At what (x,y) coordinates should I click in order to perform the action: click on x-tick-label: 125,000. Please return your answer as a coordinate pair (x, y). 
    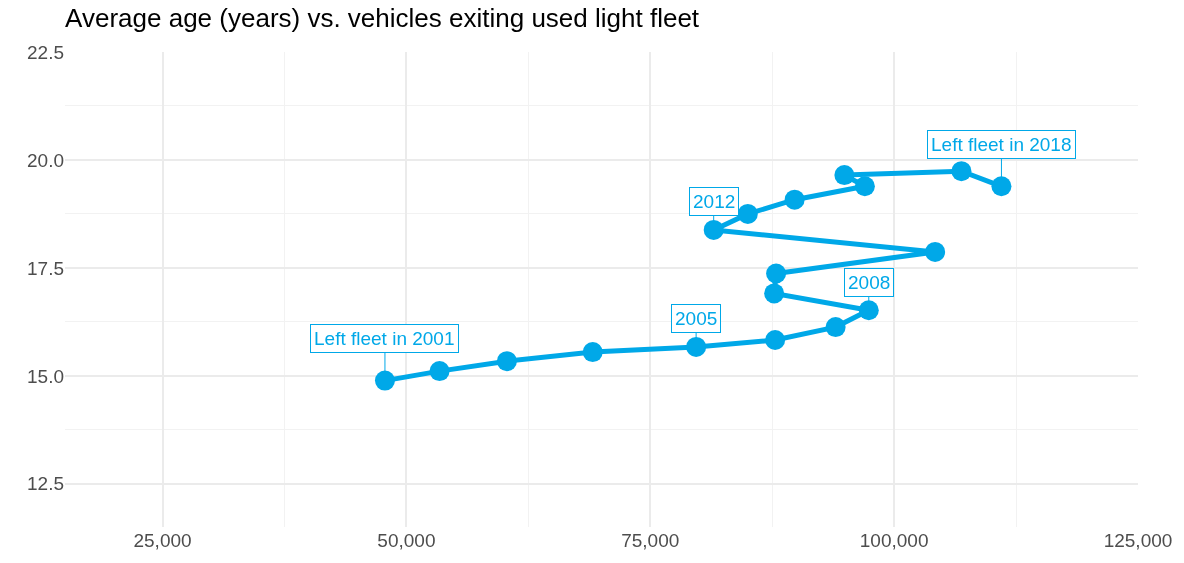
    Looking at the image, I should click on (1138, 540).